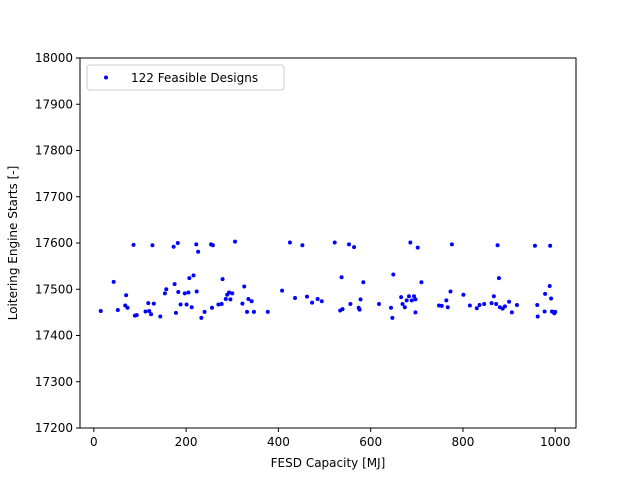 The image size is (640, 480). Describe the element at coordinates (278, 442) in the screenshot. I see `x-tick-label: 400` at that location.